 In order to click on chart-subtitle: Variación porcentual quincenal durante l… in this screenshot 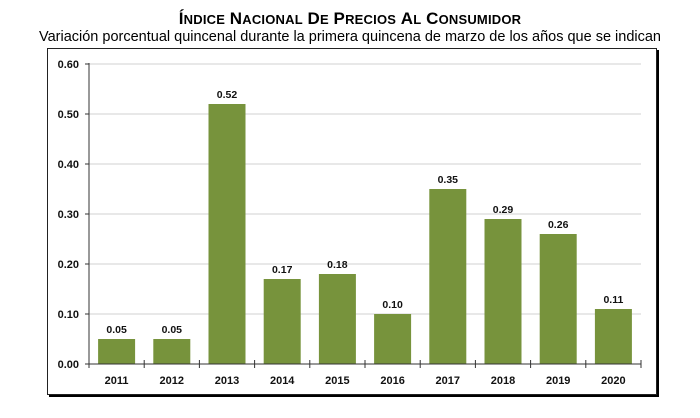, I will do `click(349, 37)`.